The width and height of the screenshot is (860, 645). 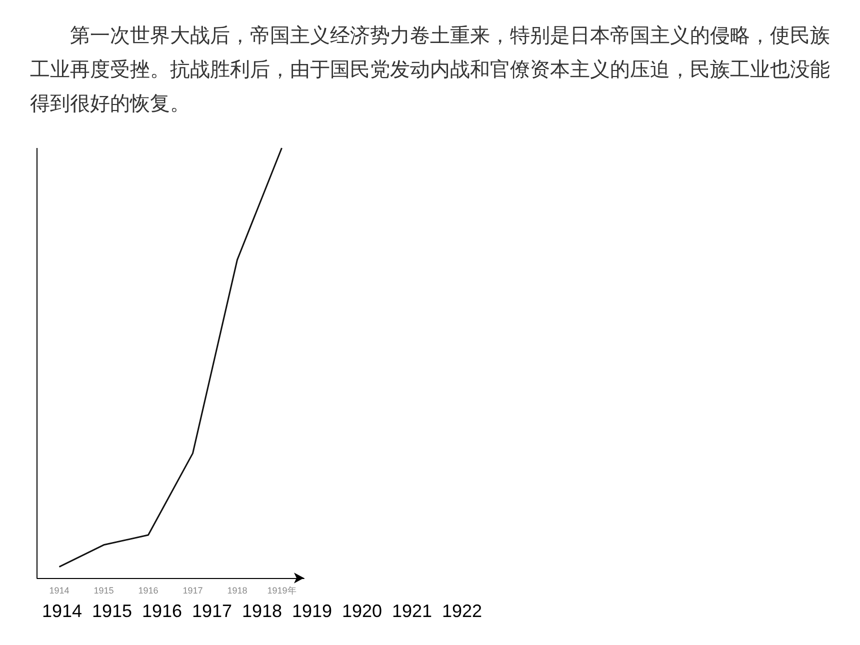 I want to click on x-tick-label: 1916, so click(x=148, y=591).